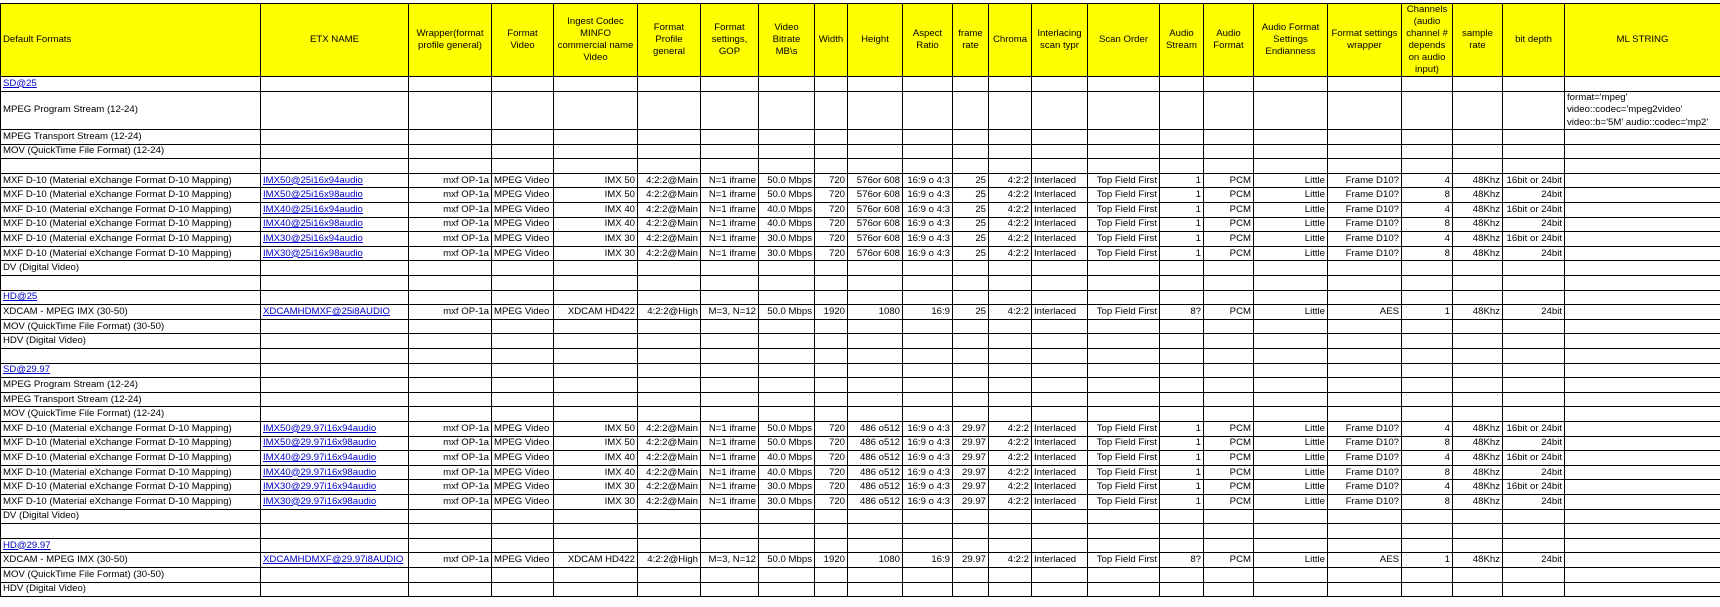 Image resolution: width=1720 pixels, height=607 pixels. What do you see at coordinates (130, 414) in the screenshot?
I see `cell-default-formats: MOV (QuickTime File Format) (12-24)` at bounding box center [130, 414].